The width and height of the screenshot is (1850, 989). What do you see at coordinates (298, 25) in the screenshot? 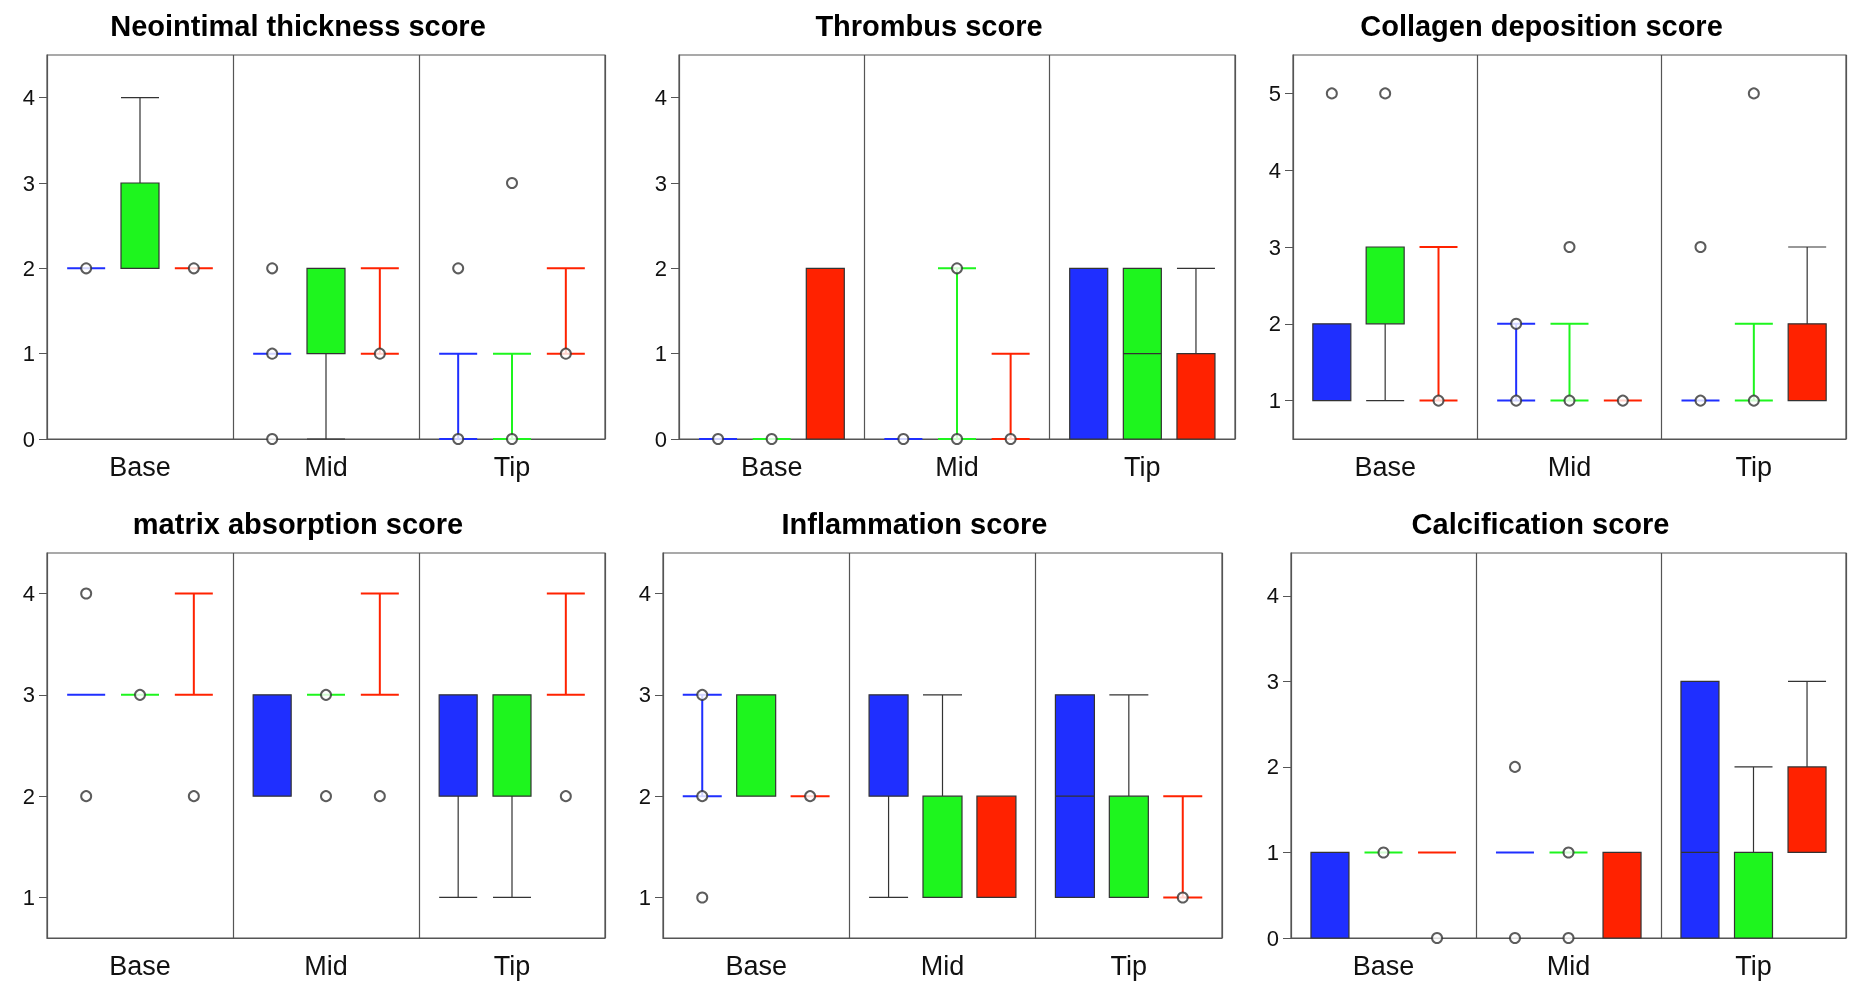
I see `chart-title: Neointimal thickness score` at bounding box center [298, 25].